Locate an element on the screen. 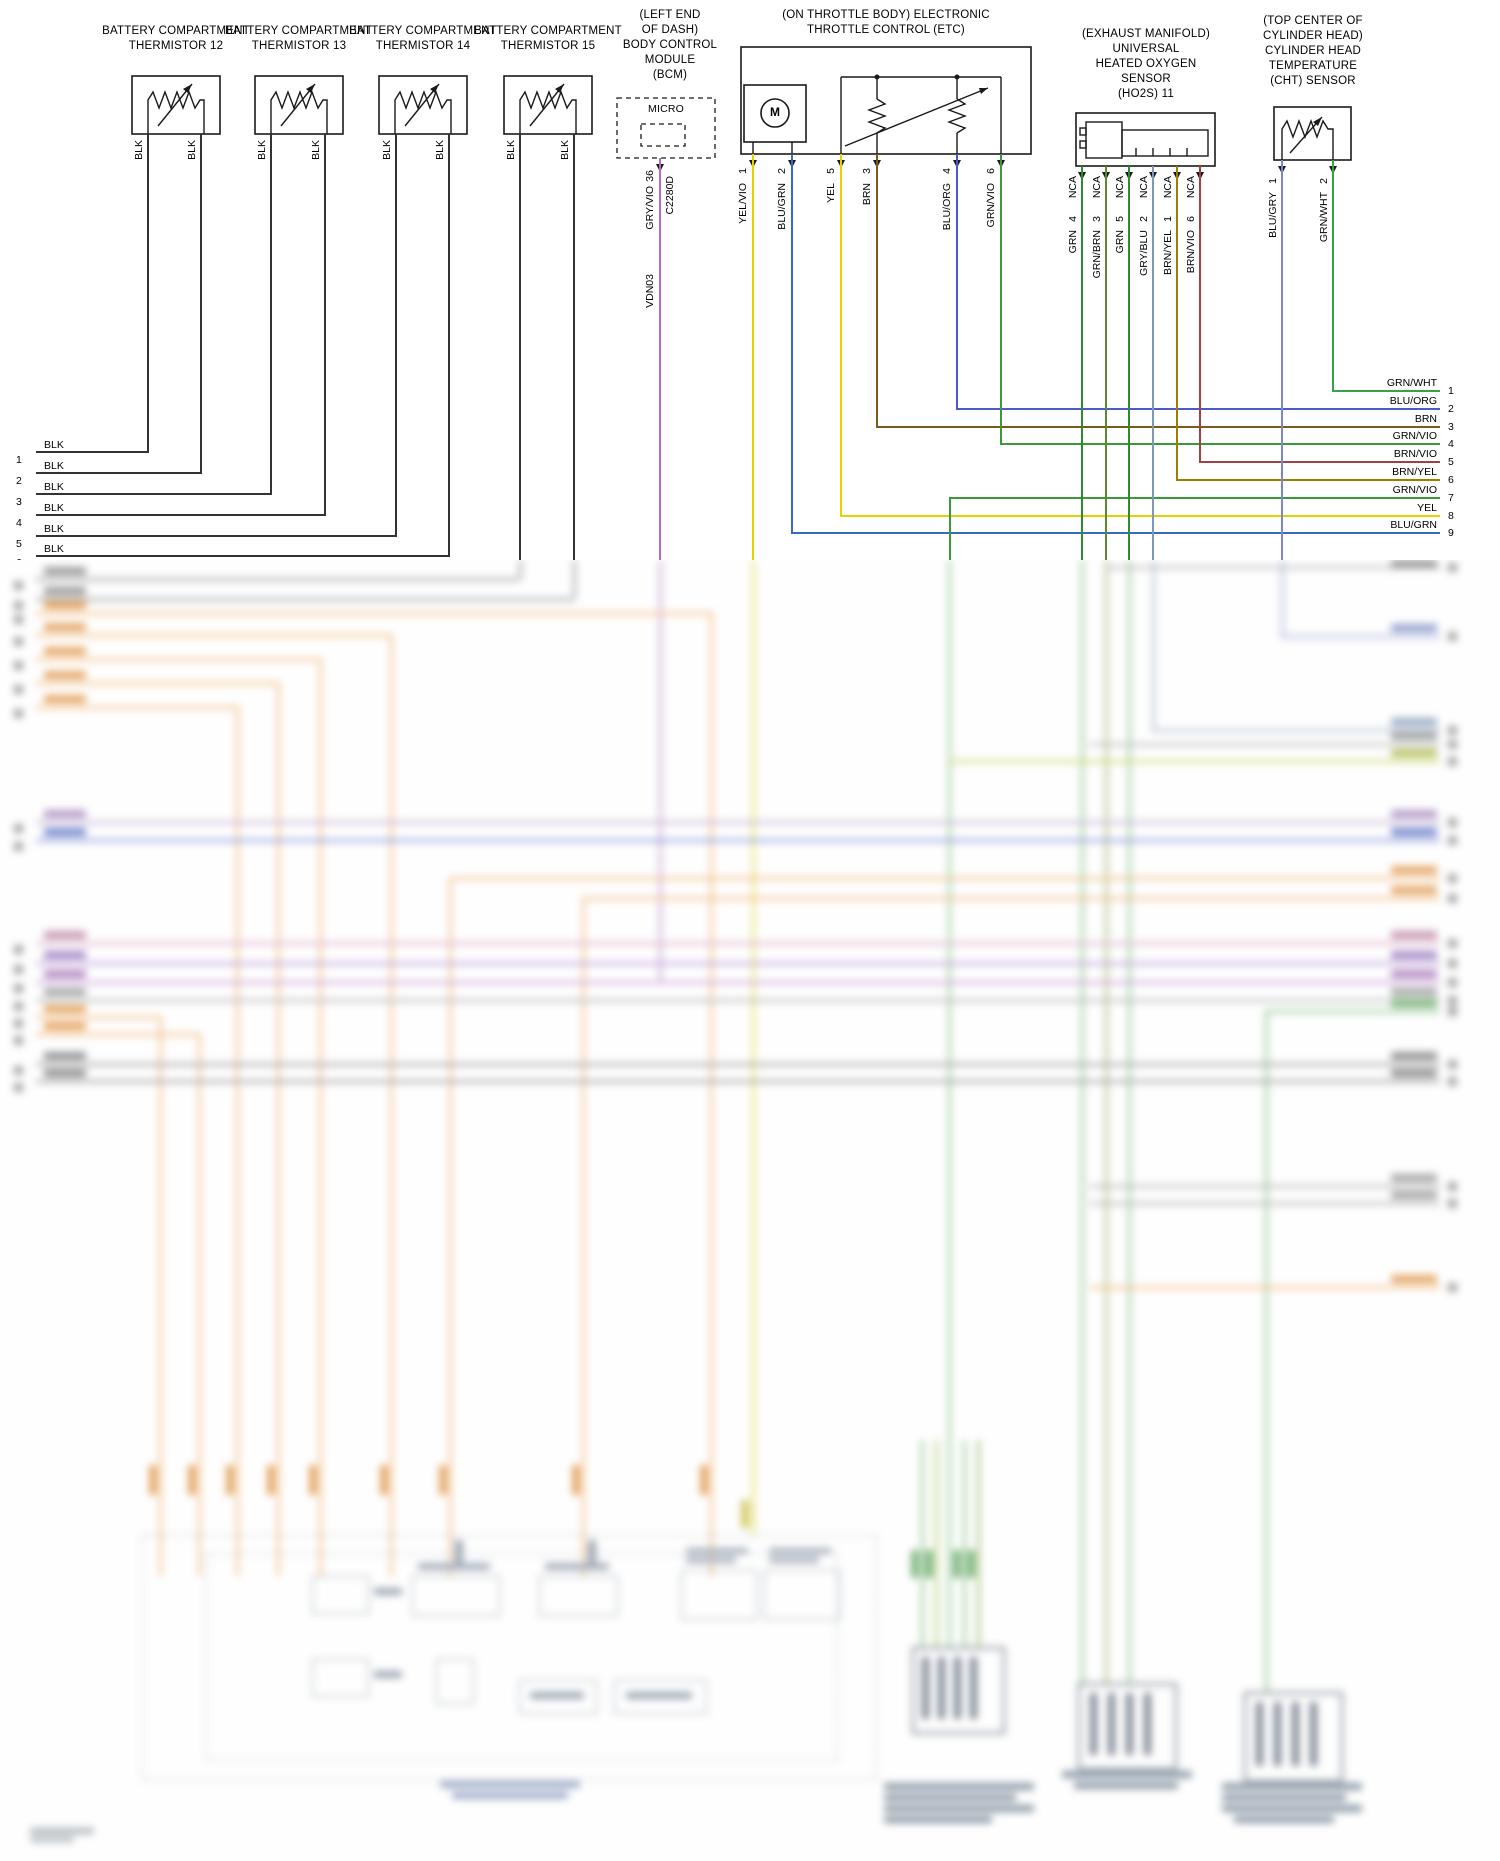  bcm-title-line4: MODULE is located at coordinates (670, 60).